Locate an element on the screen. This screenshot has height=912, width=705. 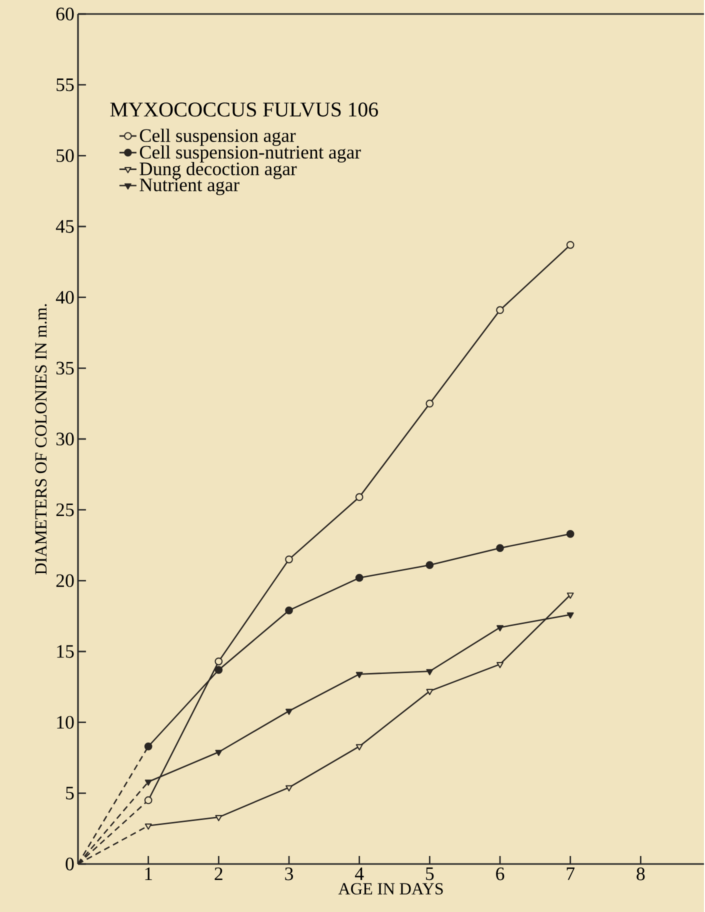
y-tick-label: 55 is located at coordinates (65, 85).